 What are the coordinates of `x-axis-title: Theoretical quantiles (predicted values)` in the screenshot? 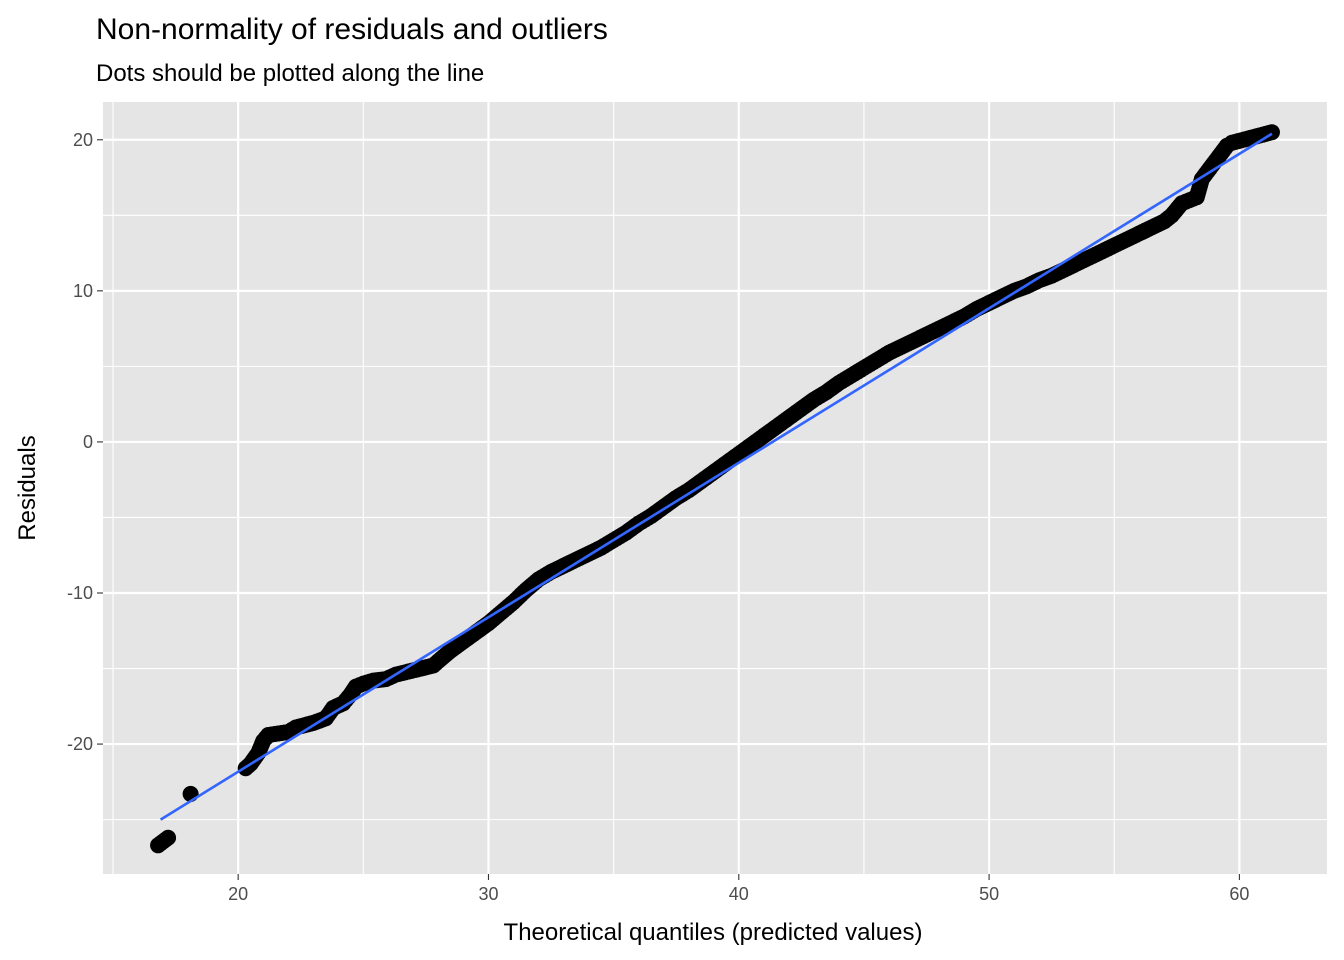 It's located at (713, 932).